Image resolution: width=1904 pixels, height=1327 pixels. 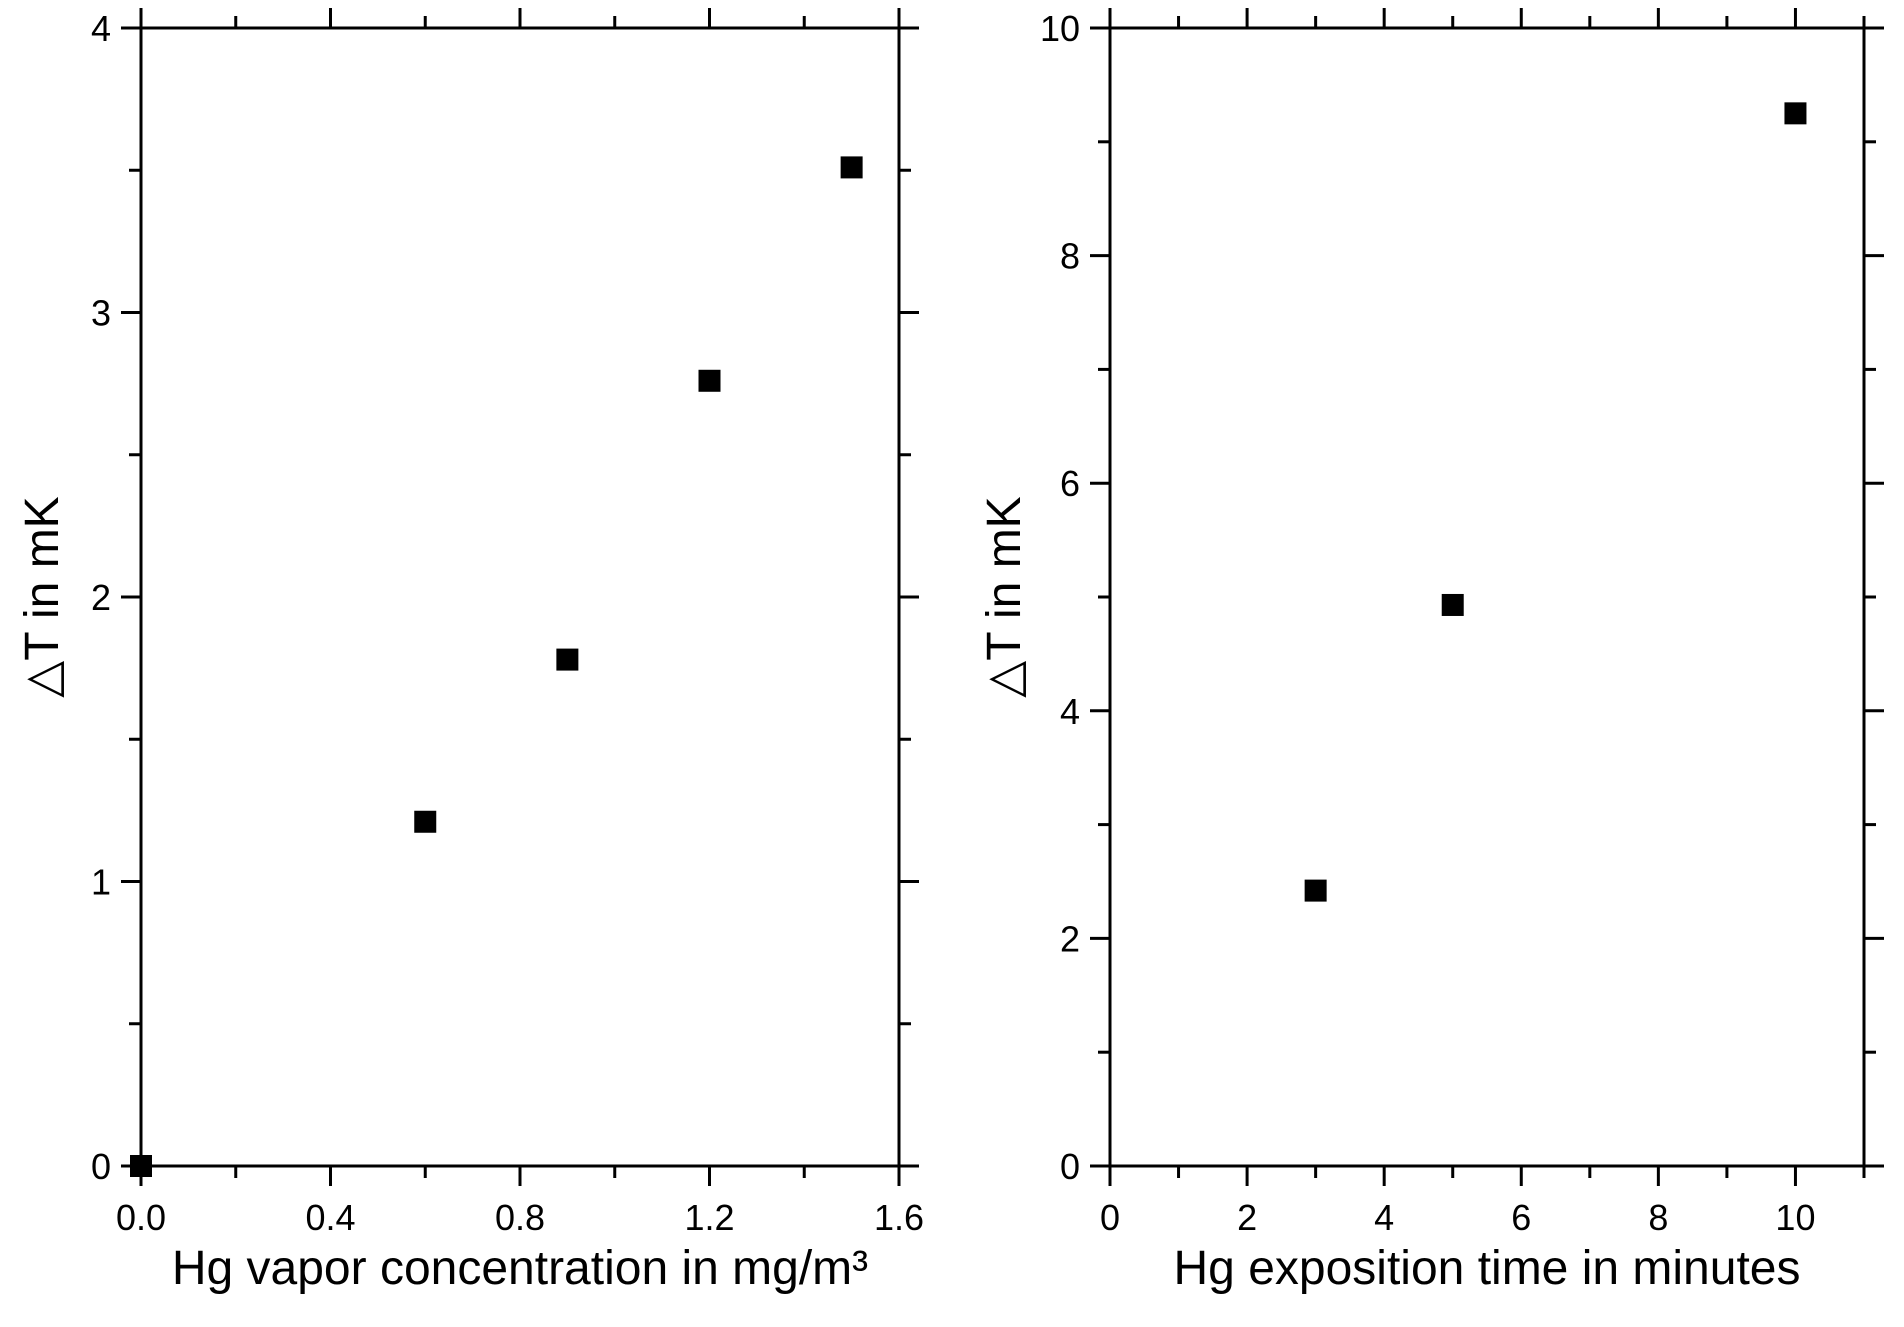 I want to click on y-tick-label: 3, so click(x=101, y=313).